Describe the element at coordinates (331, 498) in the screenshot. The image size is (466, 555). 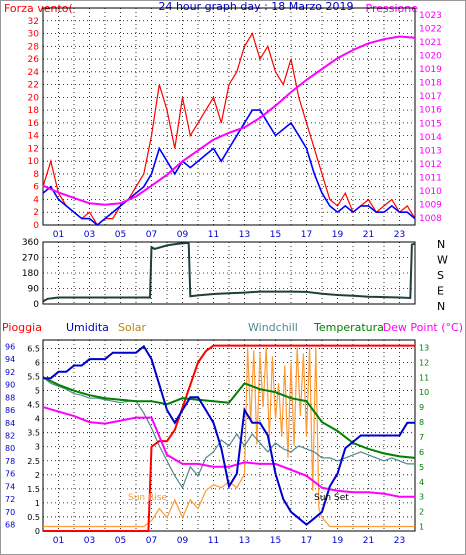
I see `sun-set-label: Sun Set` at that location.